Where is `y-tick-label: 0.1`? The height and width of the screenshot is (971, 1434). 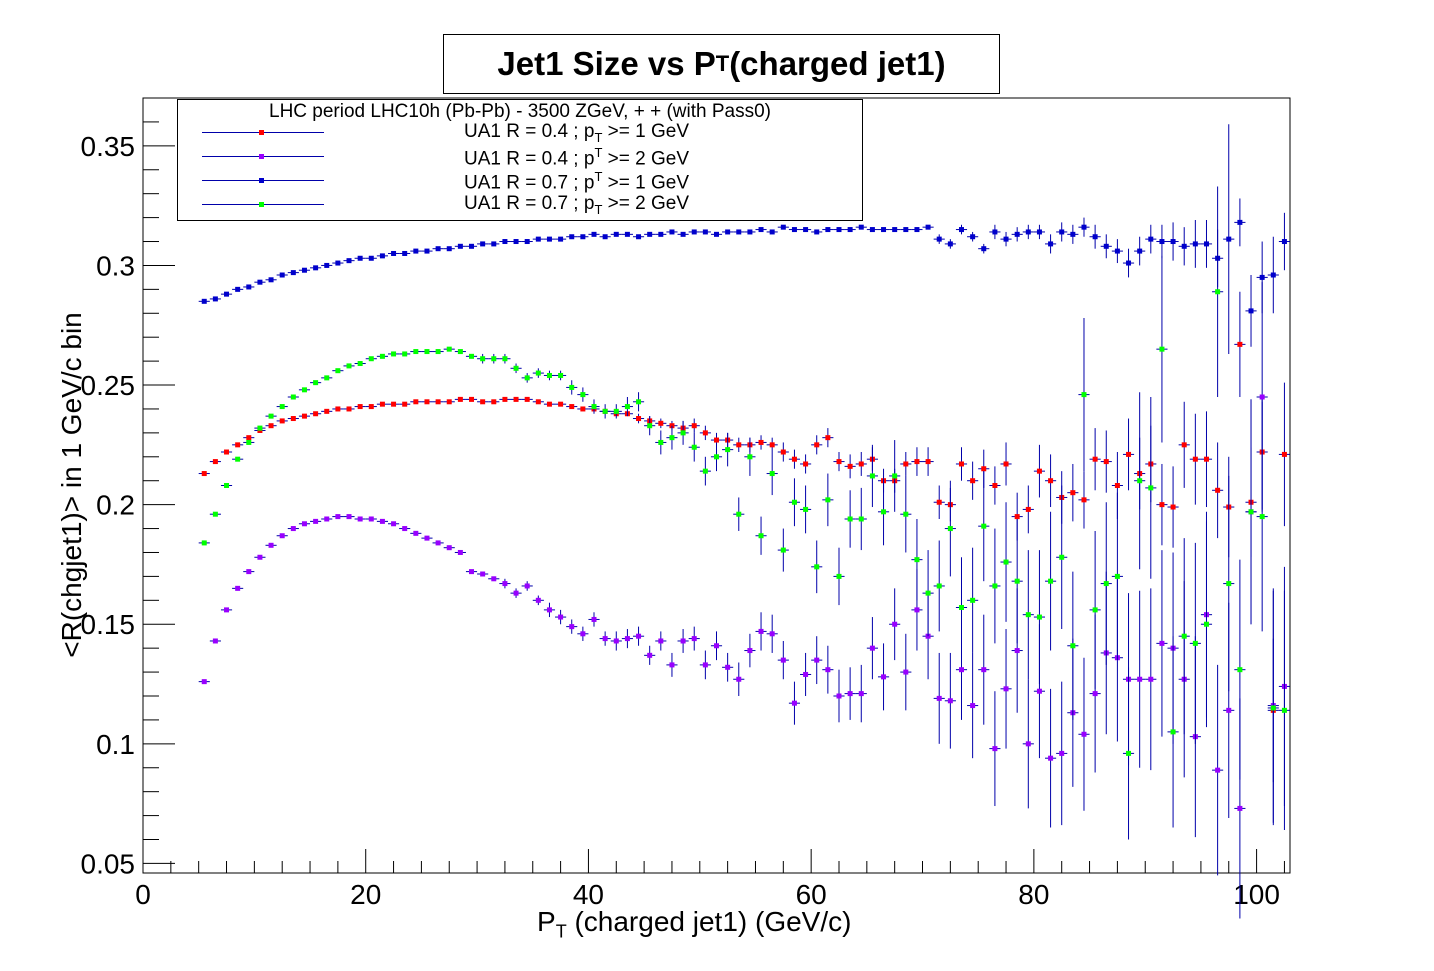 y-tick-label: 0.1 is located at coordinates (115, 744).